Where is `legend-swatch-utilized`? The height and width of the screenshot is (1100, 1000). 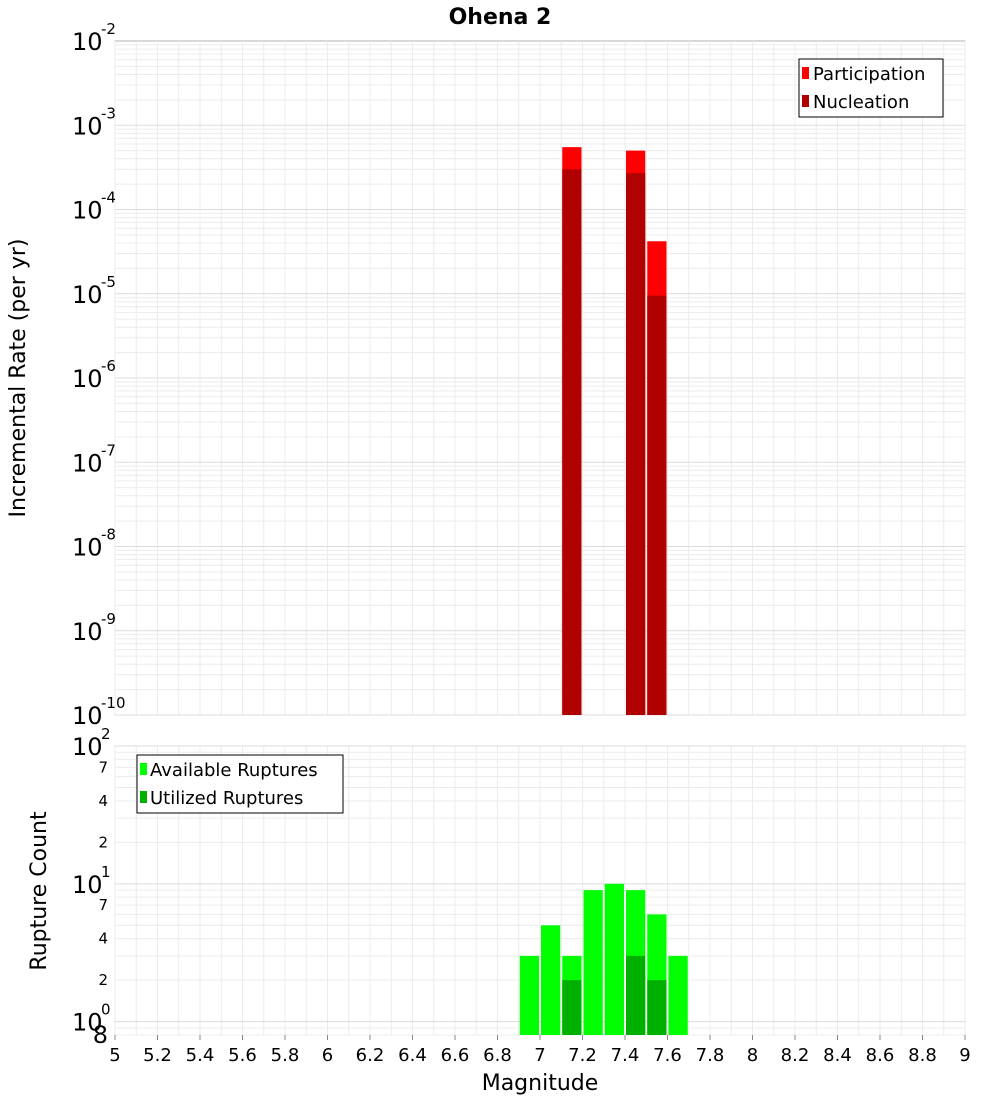
legend-swatch-utilized is located at coordinates (143, 797).